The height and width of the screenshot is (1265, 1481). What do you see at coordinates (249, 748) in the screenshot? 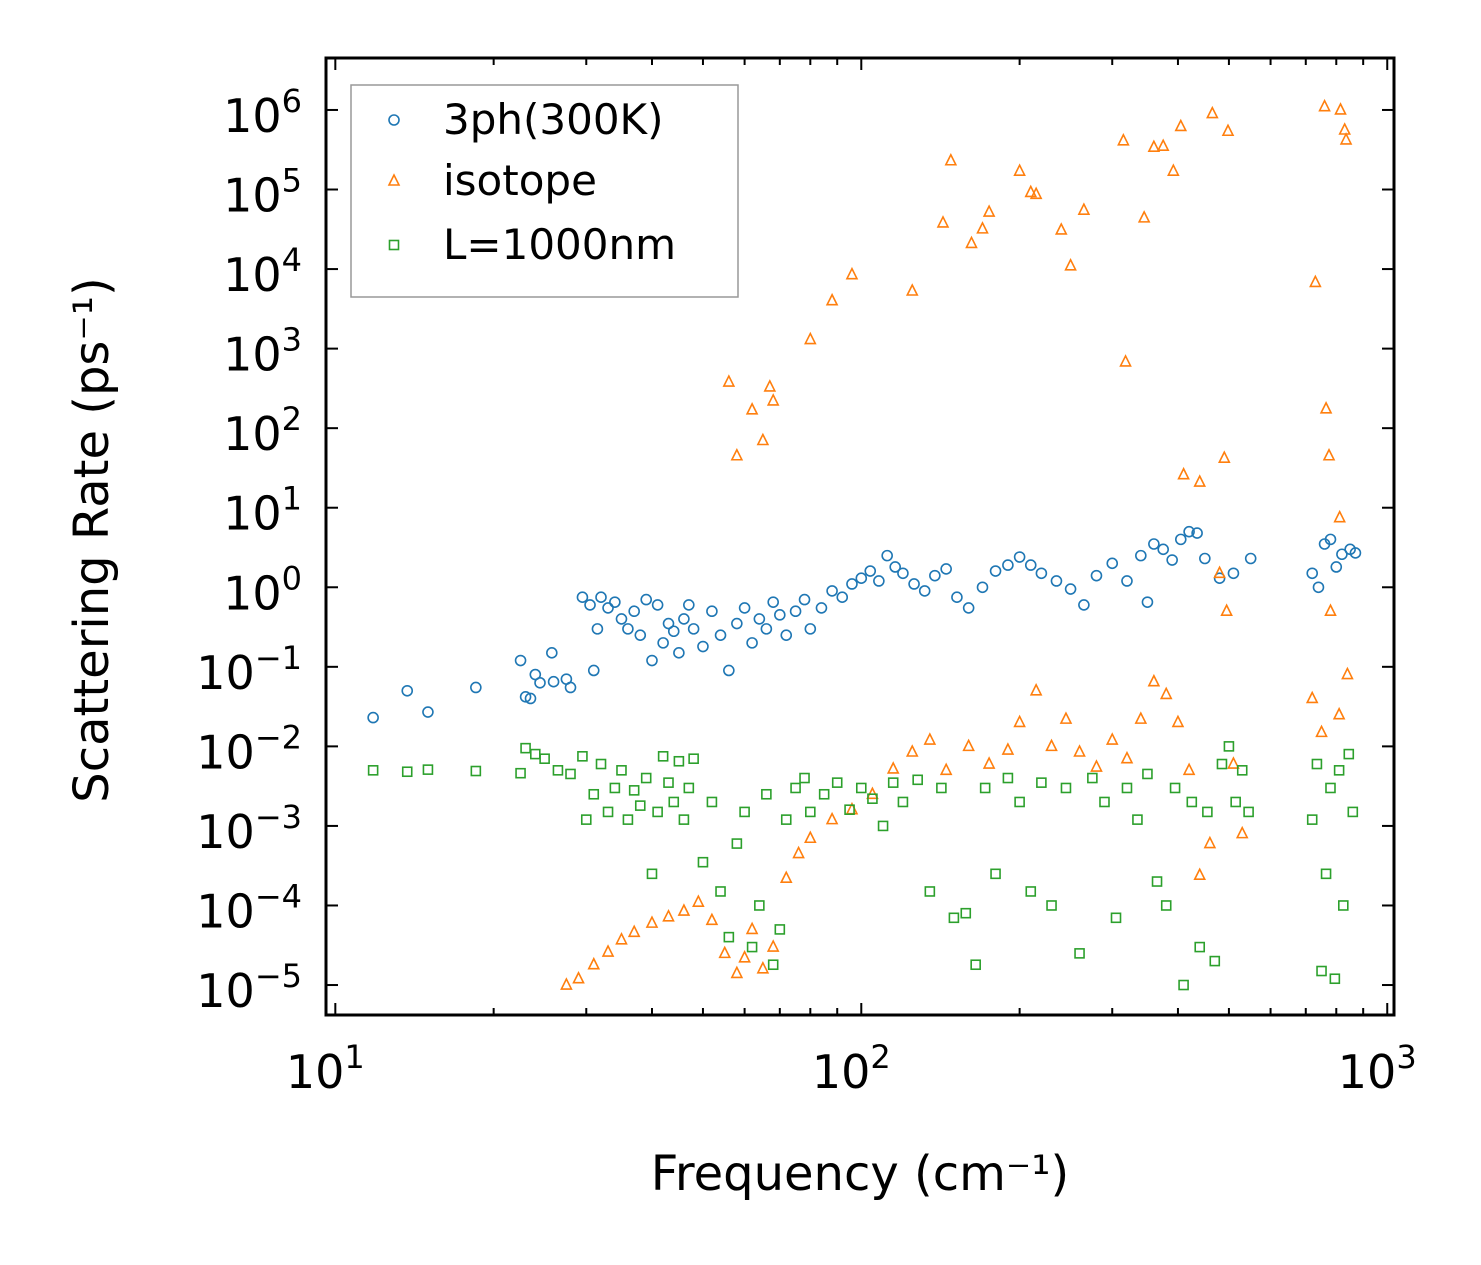
I see `tick-label: 10⁻²` at bounding box center [249, 748].